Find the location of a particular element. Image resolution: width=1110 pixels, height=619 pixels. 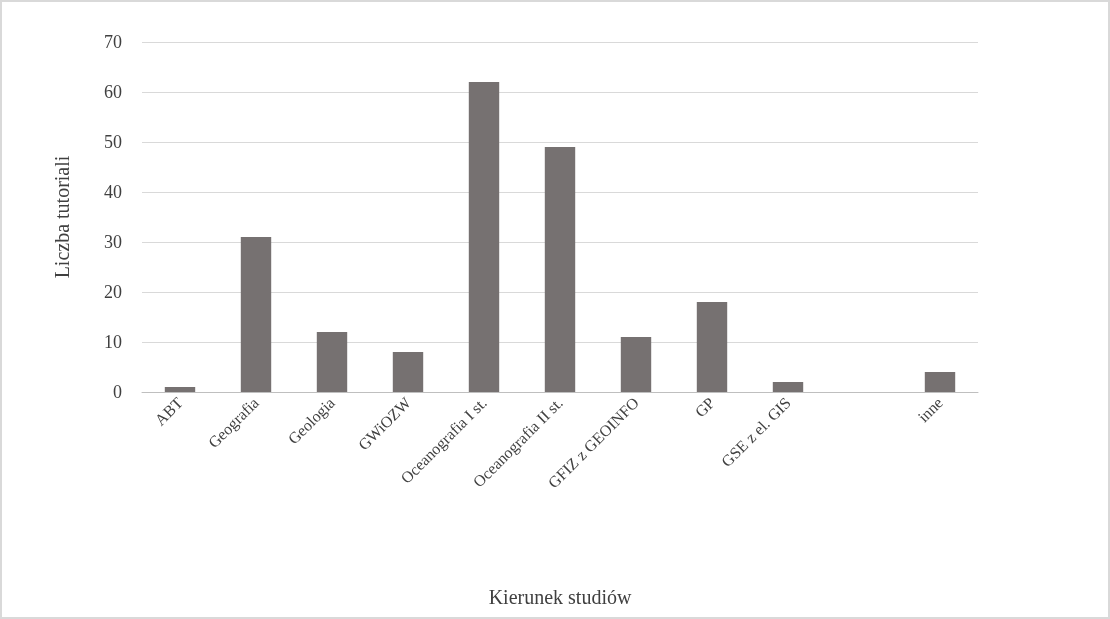

x-axis-title: Kierunek studiów is located at coordinates (560, 597).